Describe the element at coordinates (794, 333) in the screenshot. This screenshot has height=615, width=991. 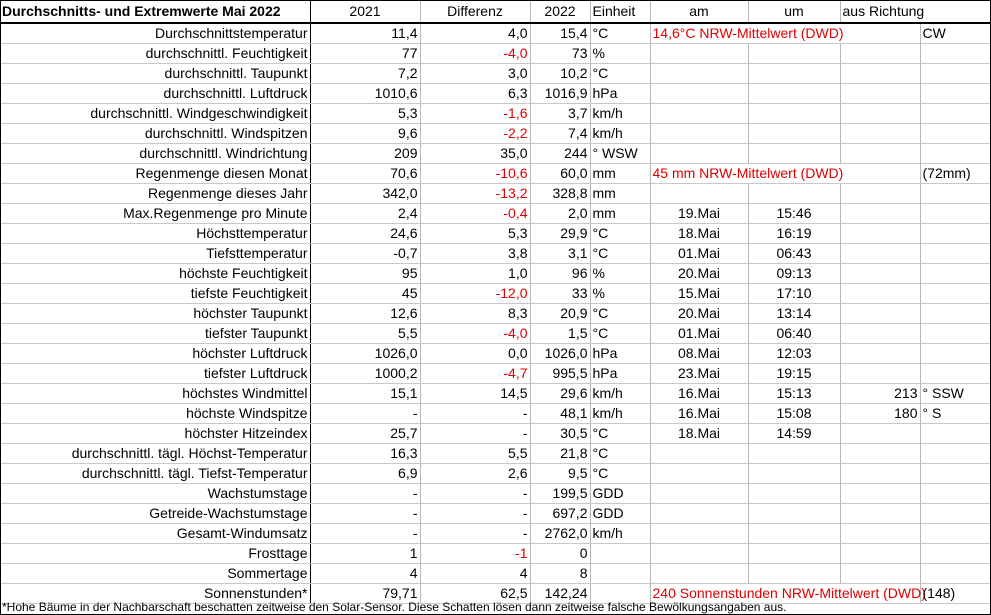
I see `time-cell: 06:40` at that location.